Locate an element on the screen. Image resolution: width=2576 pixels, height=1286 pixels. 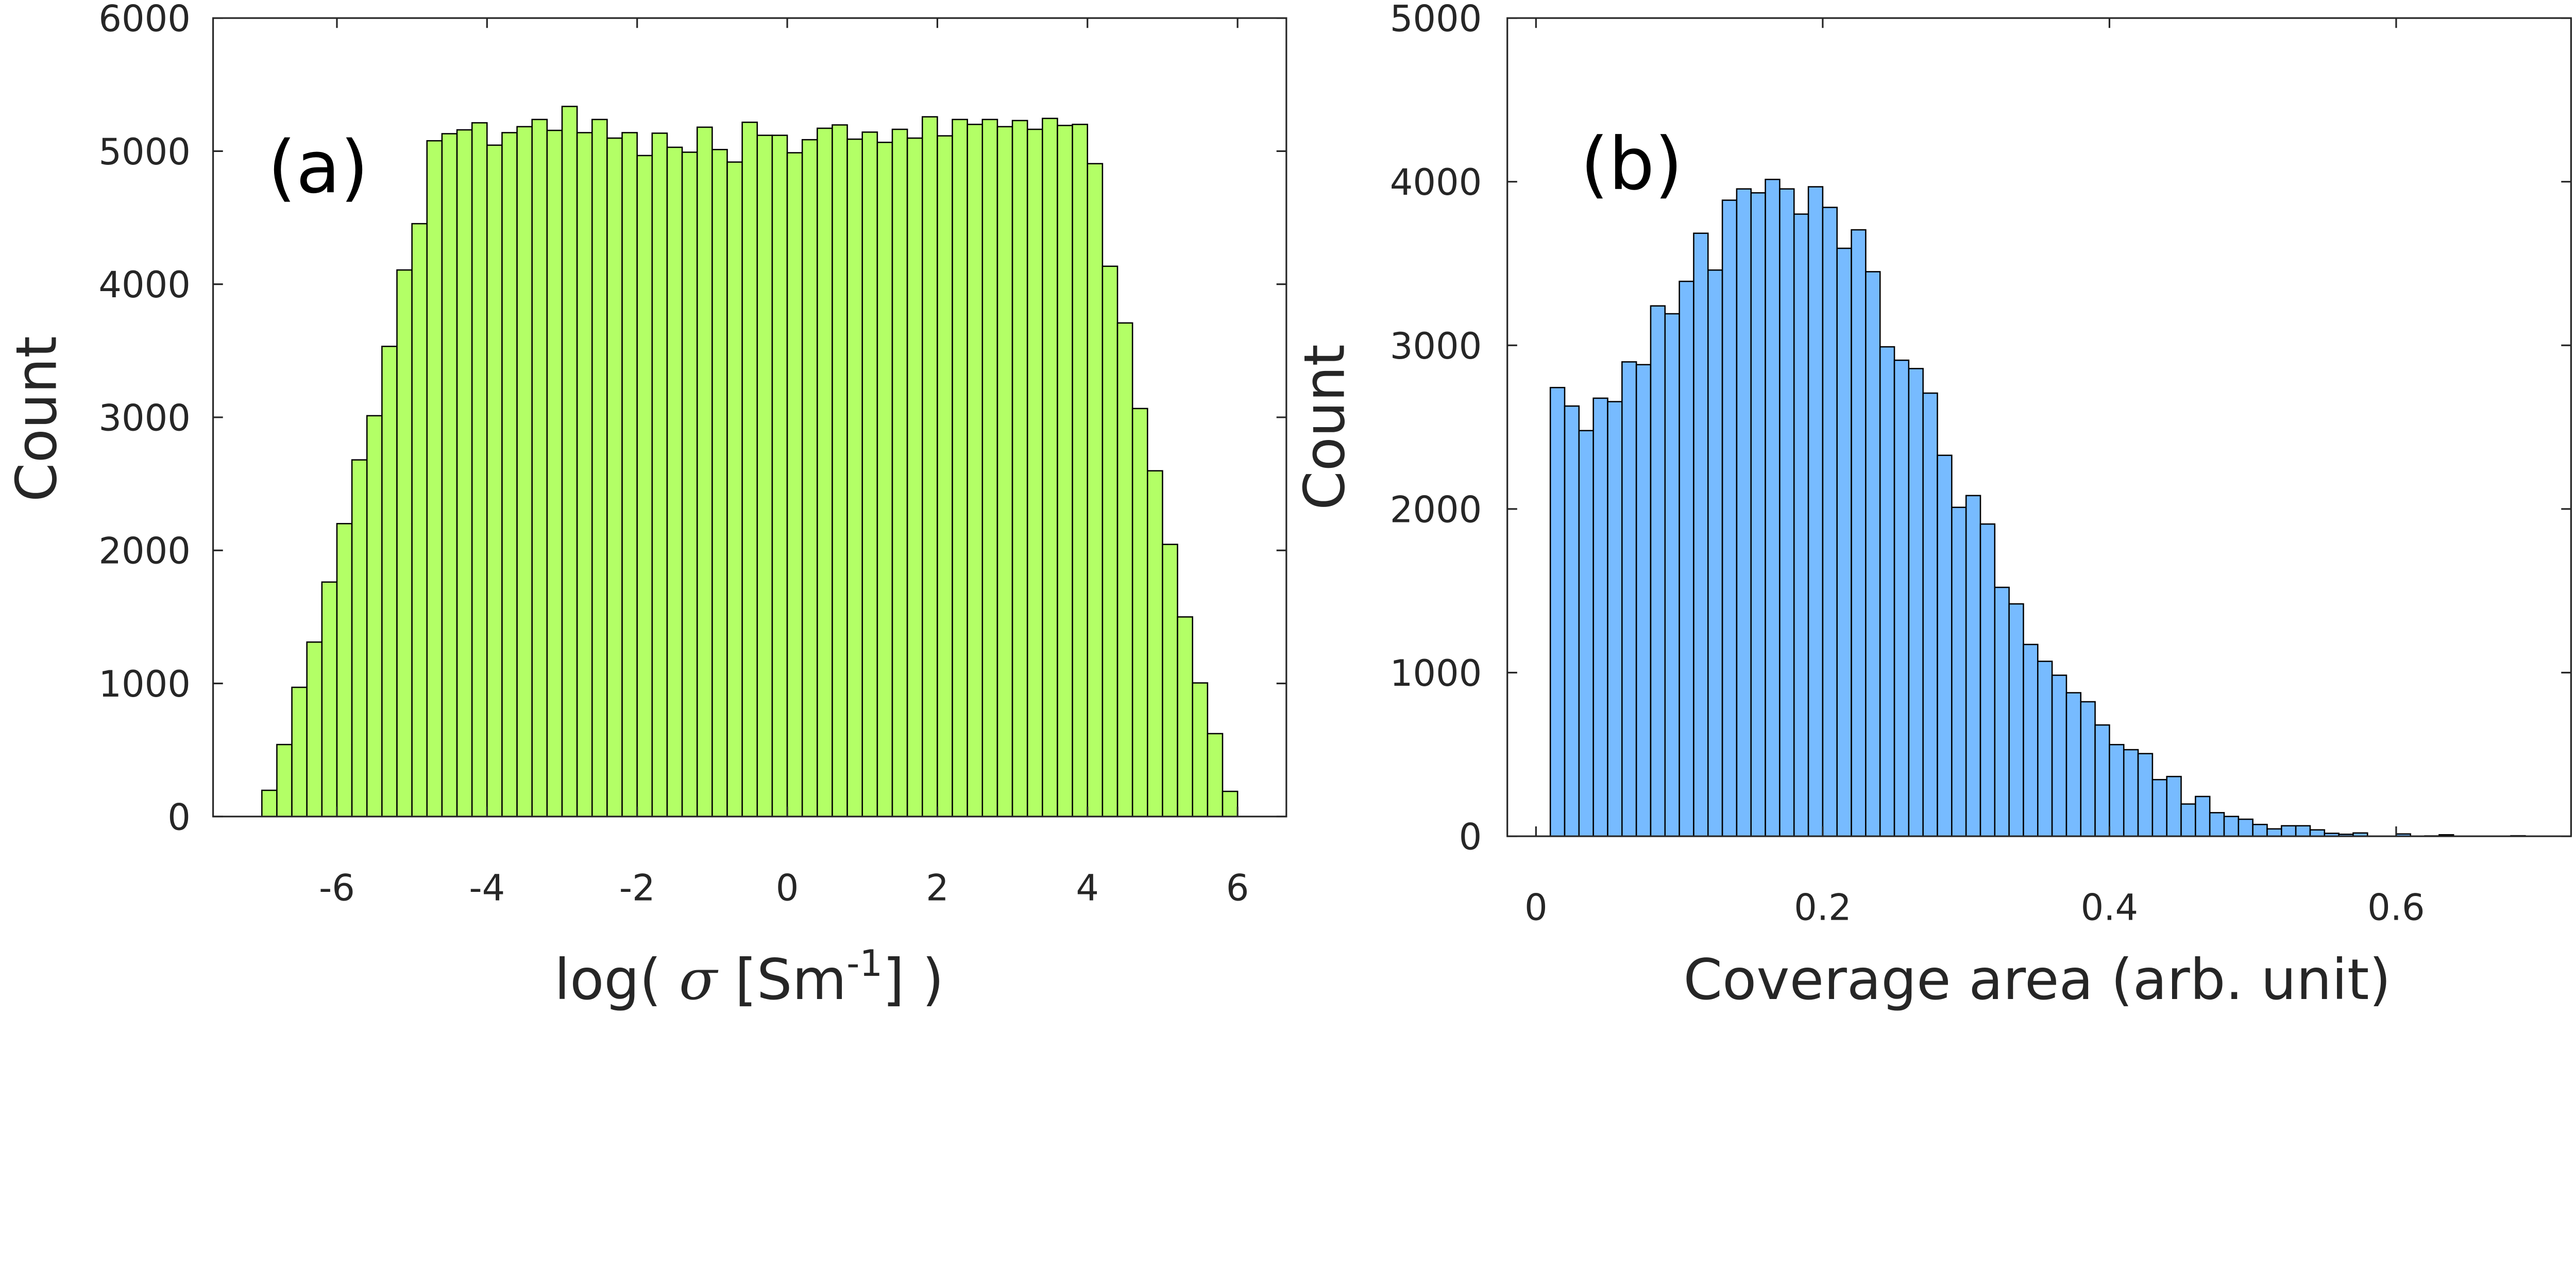
panel-a-xlabel: log( σ [Sm-1] ) is located at coordinates (749, 977).